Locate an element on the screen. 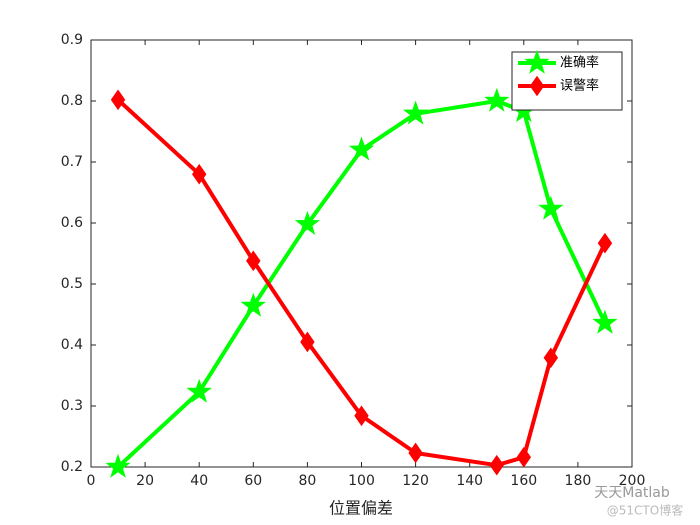  y-tick-label: 0.3 is located at coordinates (72, 406).